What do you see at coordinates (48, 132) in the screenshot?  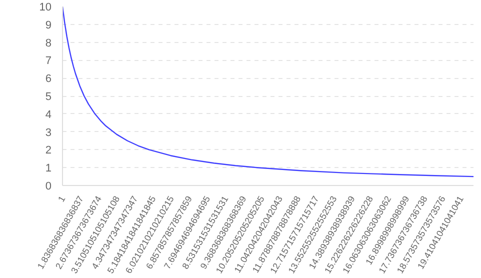 I see `y-tick-label: 3` at bounding box center [48, 132].